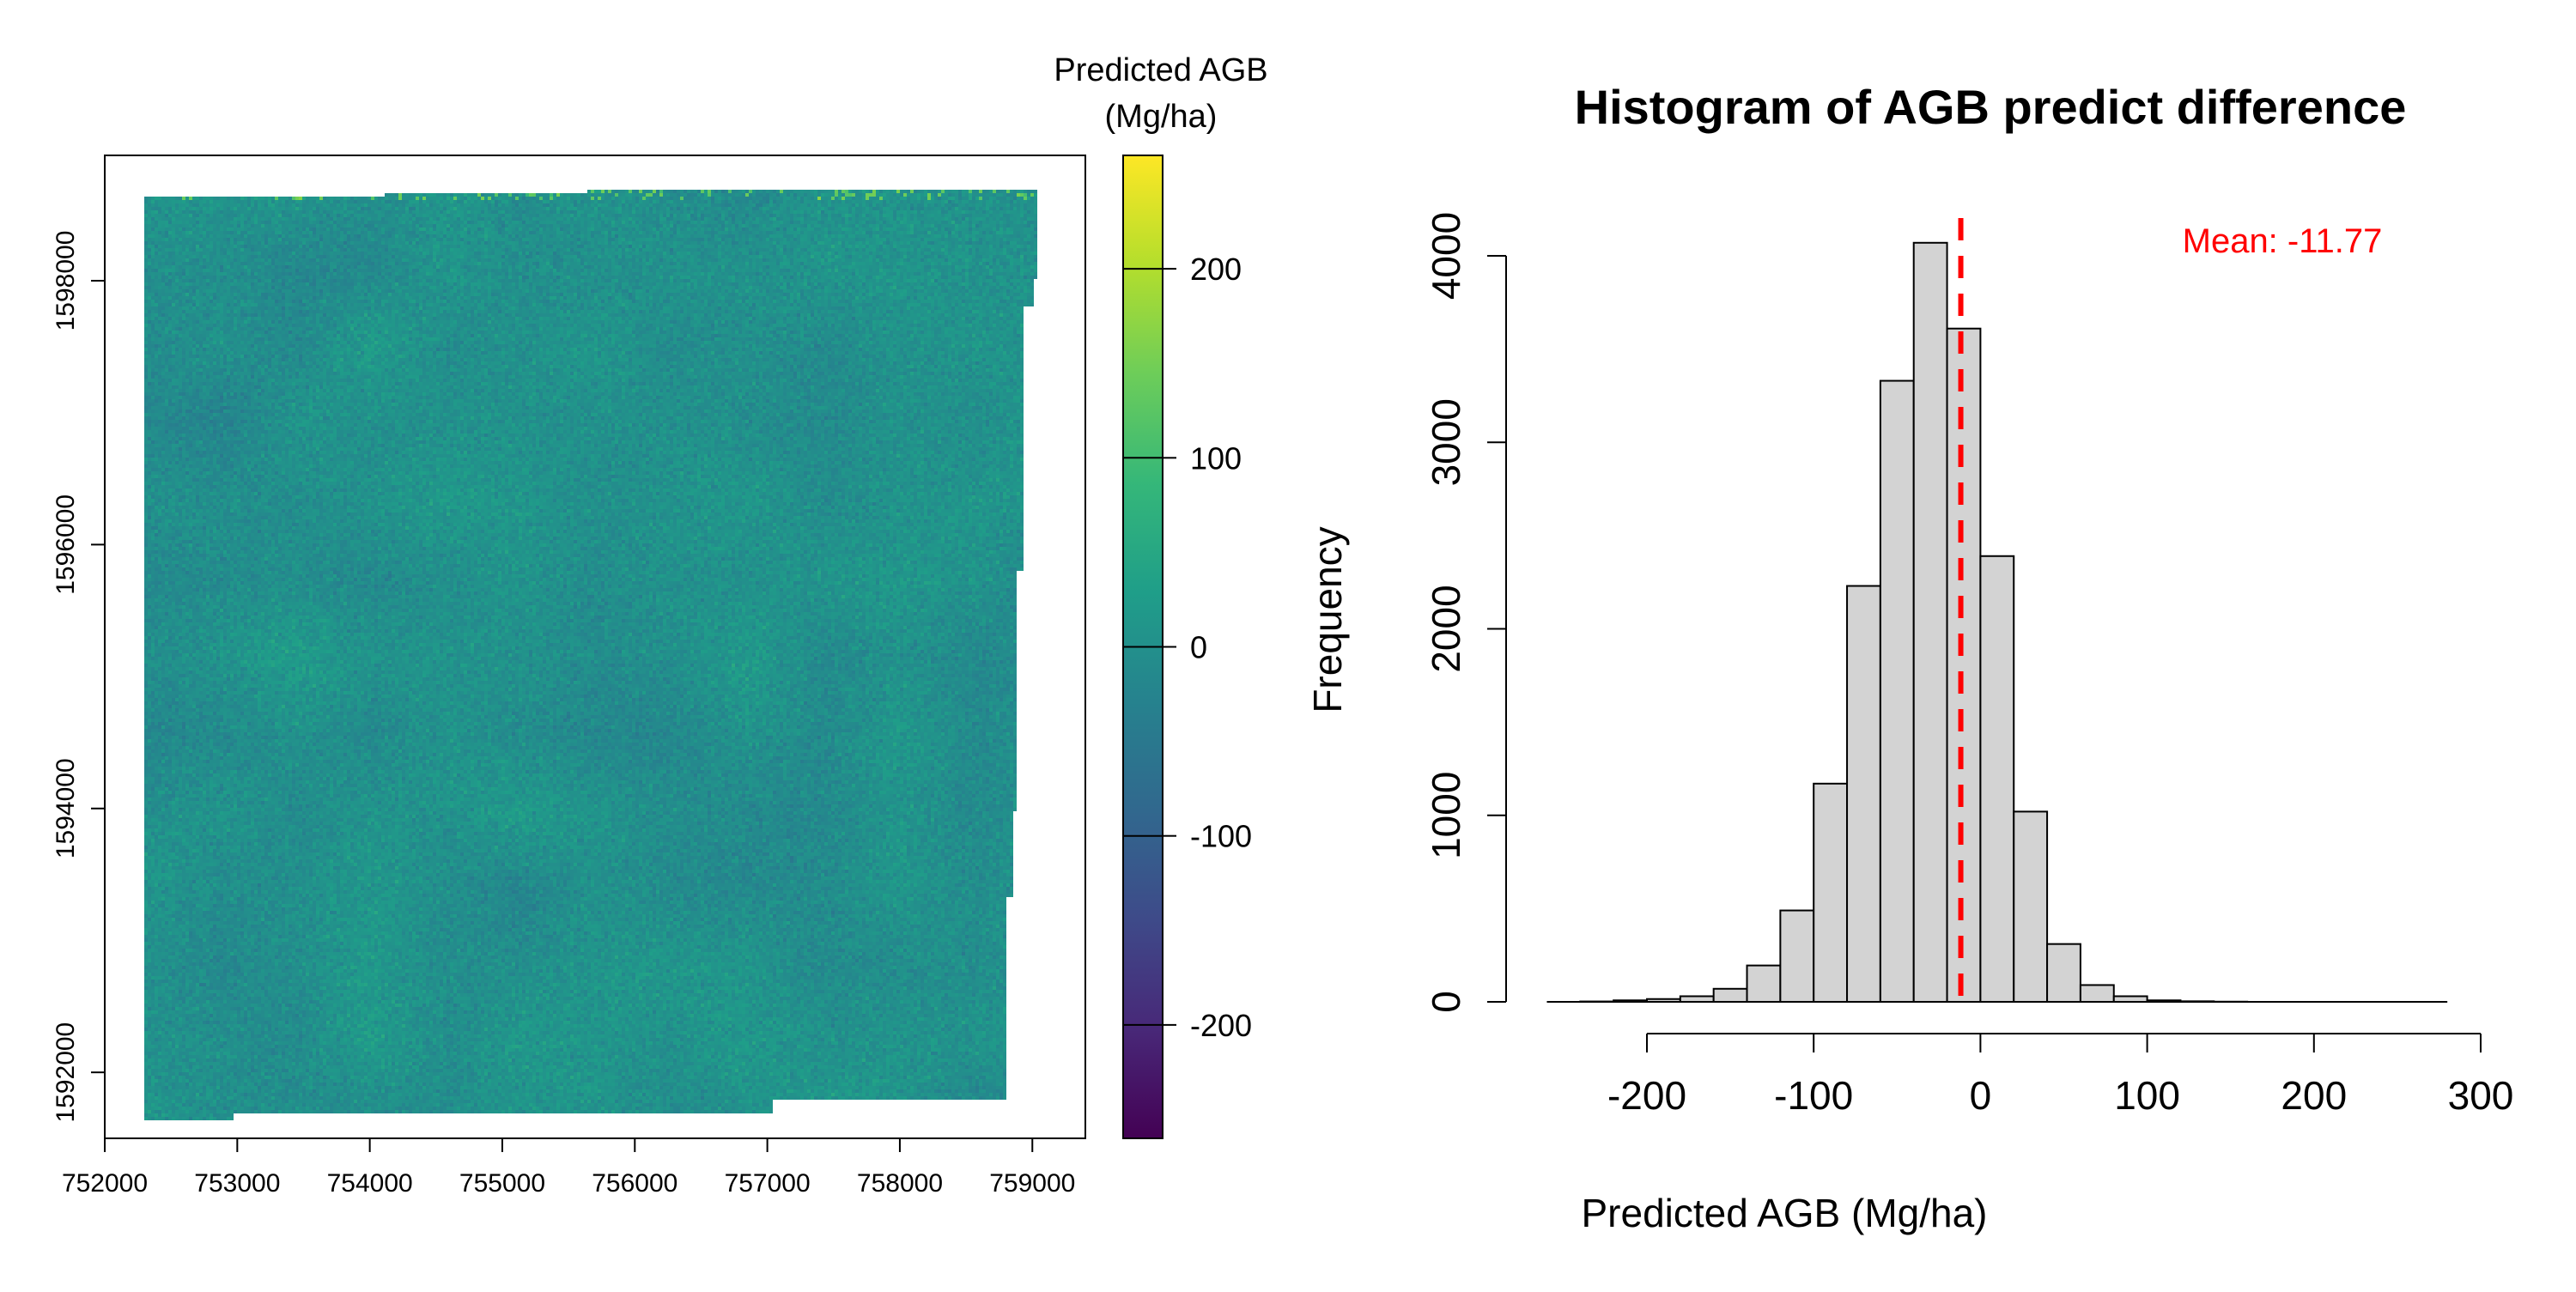  Describe the element at coordinates (1446, 815) in the screenshot. I see `hist-y-tick-label: 1000` at that location.